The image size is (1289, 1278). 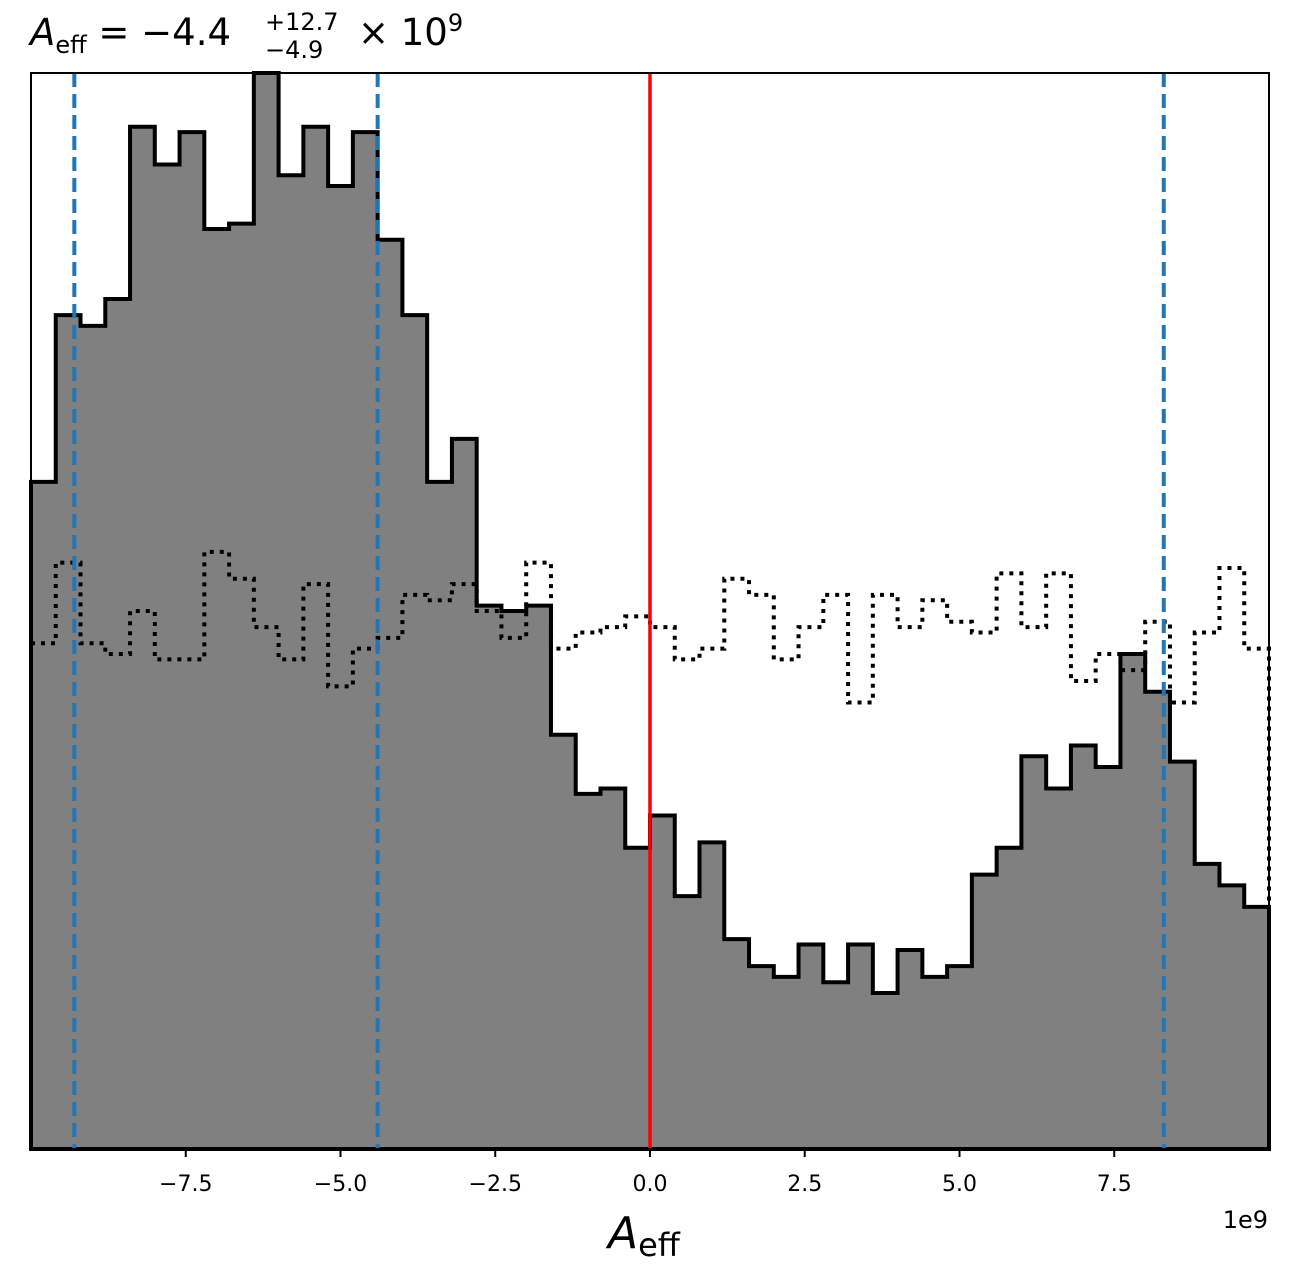 What do you see at coordinates (621, 1233) in the screenshot?
I see `x-axis-label-symbol: A` at bounding box center [621, 1233].